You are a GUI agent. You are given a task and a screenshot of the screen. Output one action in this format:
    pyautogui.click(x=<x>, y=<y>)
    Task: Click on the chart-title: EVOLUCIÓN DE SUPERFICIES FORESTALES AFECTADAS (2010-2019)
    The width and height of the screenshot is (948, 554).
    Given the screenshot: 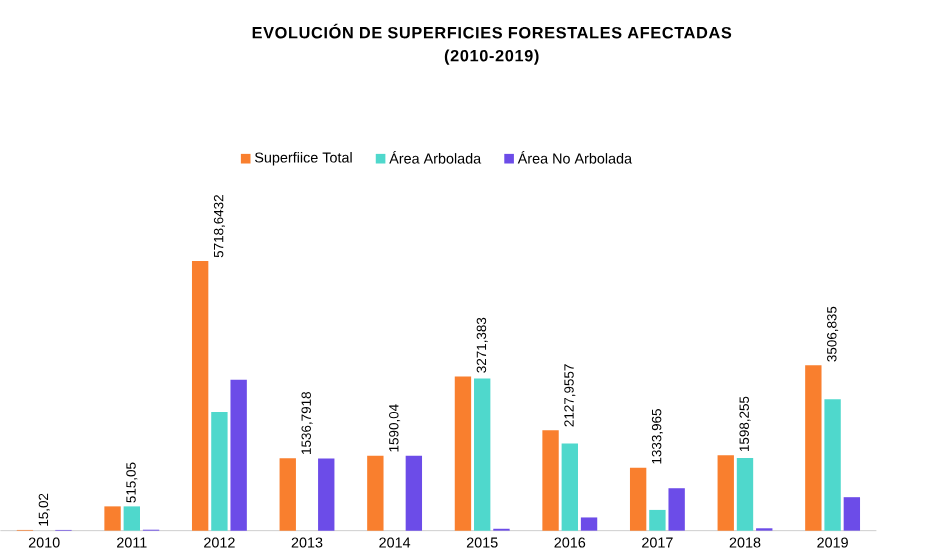 What is the action you would take?
    pyautogui.click(x=492, y=44)
    